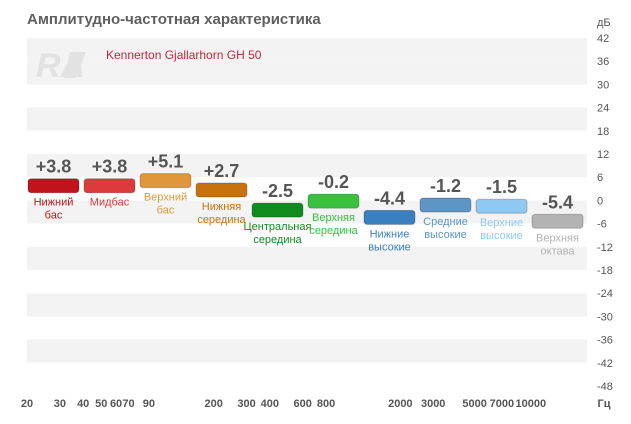 This screenshot has height=424, width=631. Describe the element at coordinates (604, 23) in the screenshot. I see `y-axis-unit: дБ` at that location.